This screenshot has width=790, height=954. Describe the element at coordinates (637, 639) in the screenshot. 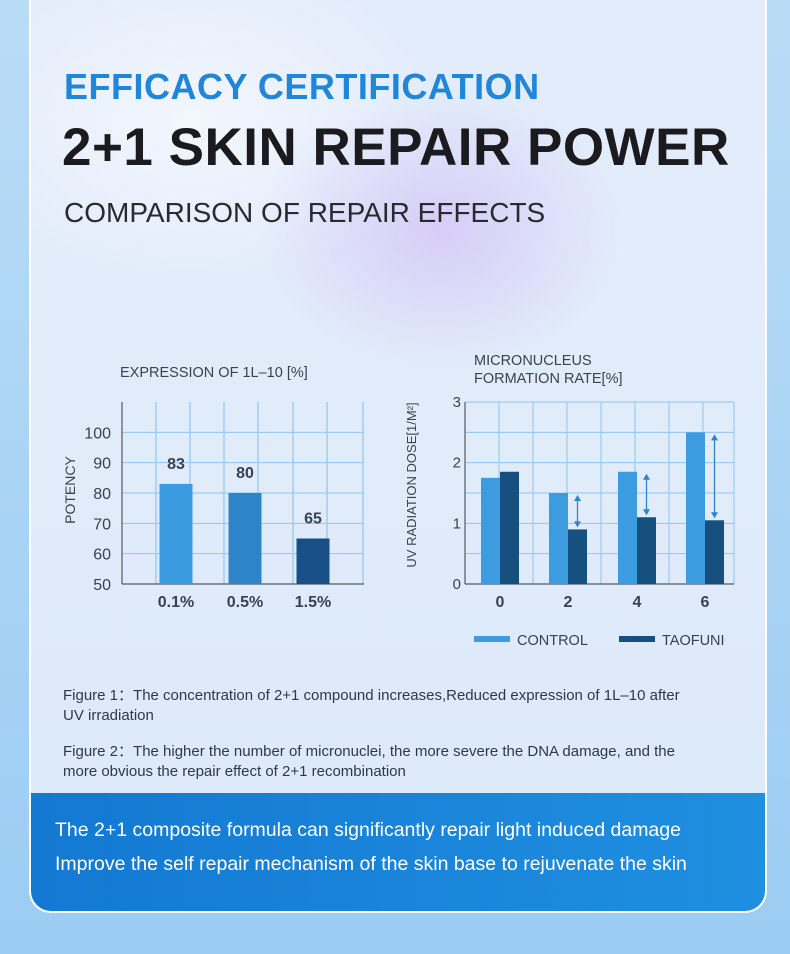

I see `legend-taofuni-swatch` at that location.